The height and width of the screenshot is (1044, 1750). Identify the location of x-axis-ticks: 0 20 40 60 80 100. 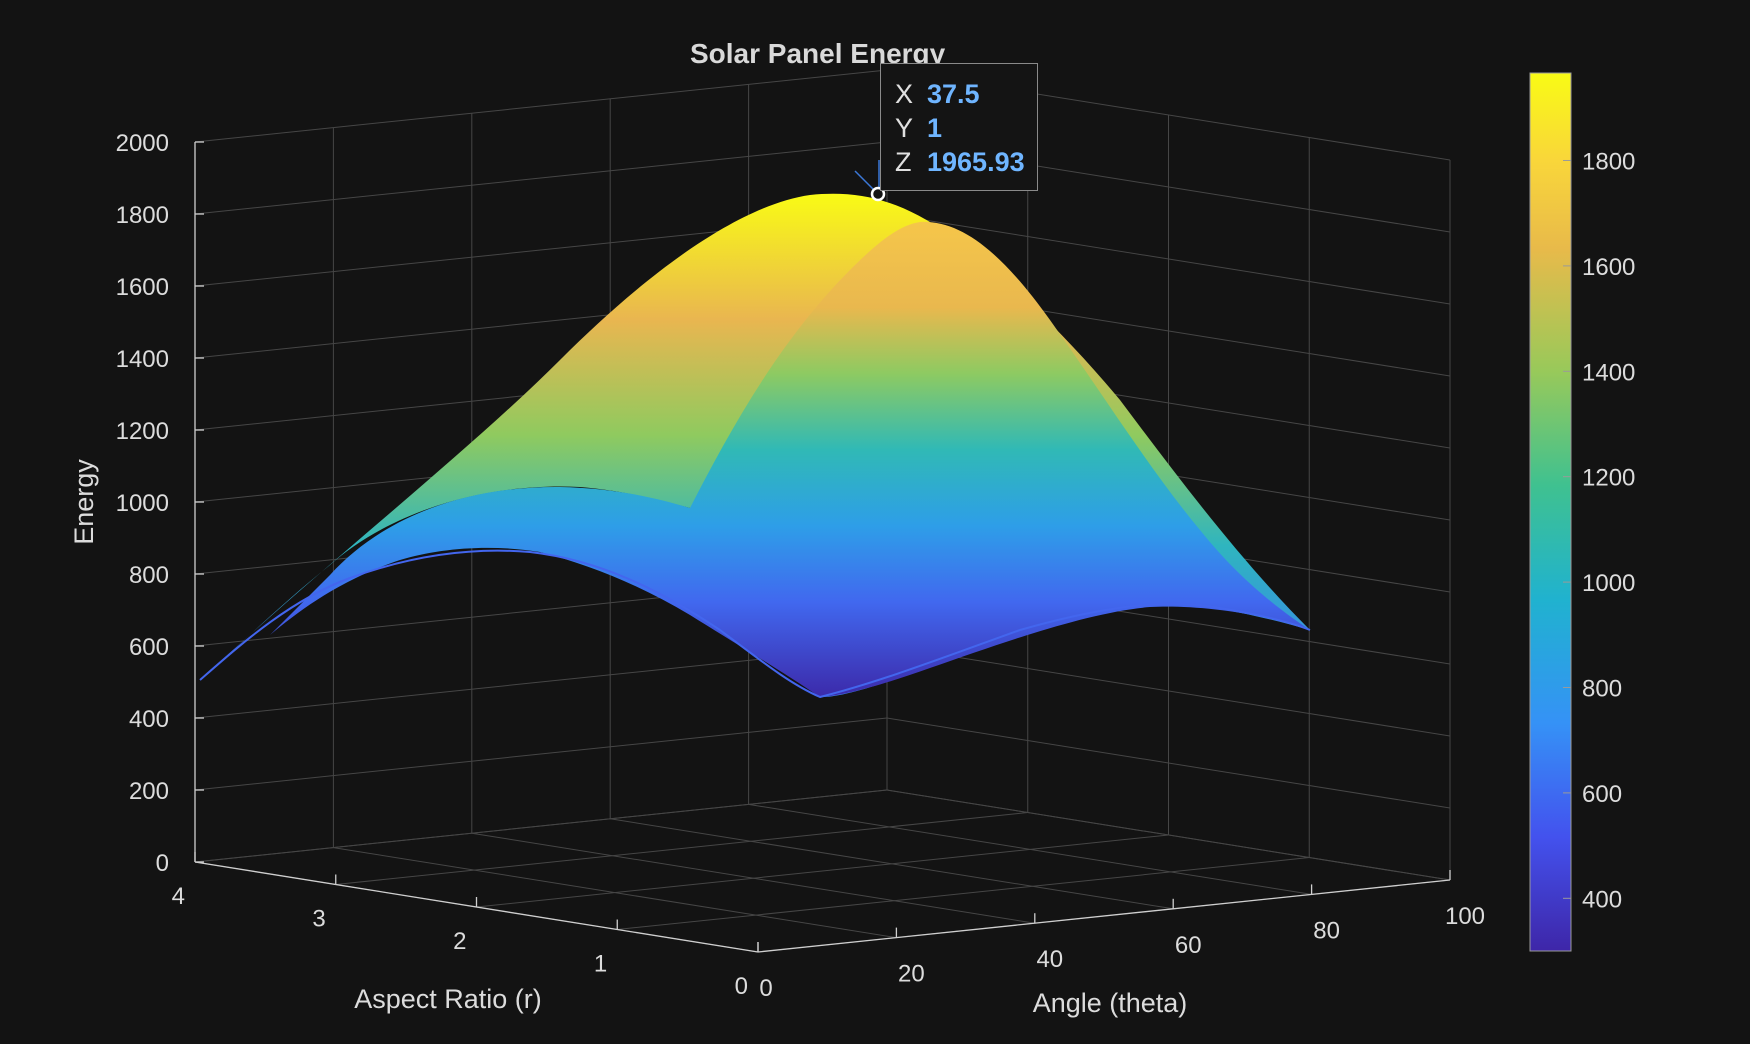
(1121, 936).